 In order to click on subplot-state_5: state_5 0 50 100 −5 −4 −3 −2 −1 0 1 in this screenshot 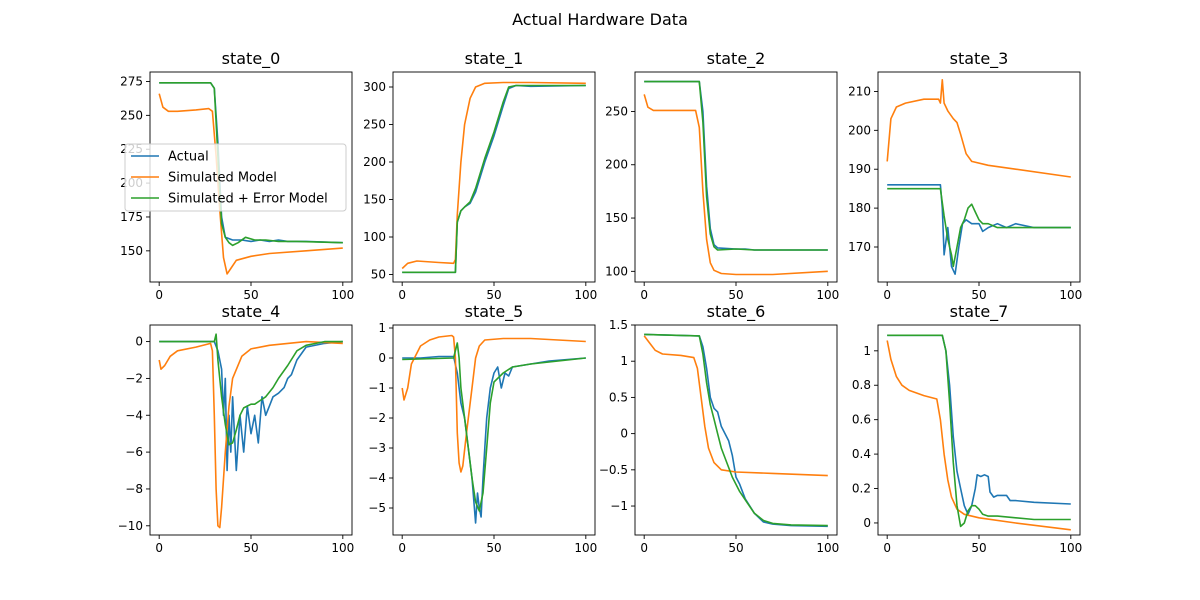, I will do `click(482, 428)`.